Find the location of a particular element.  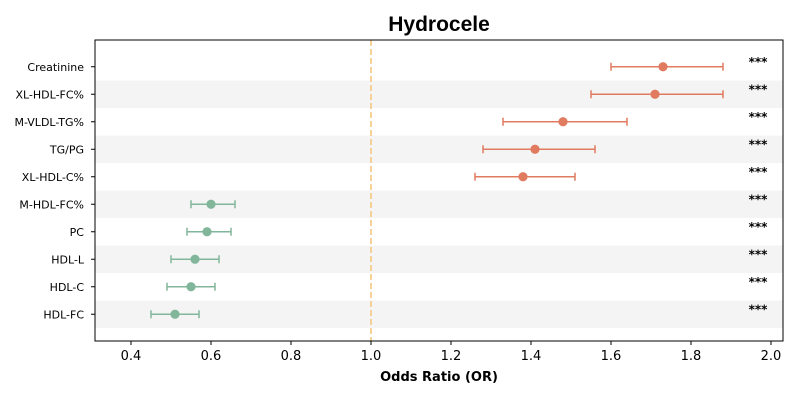

y-tick-label: XL-HDL-C% is located at coordinates (53, 177).